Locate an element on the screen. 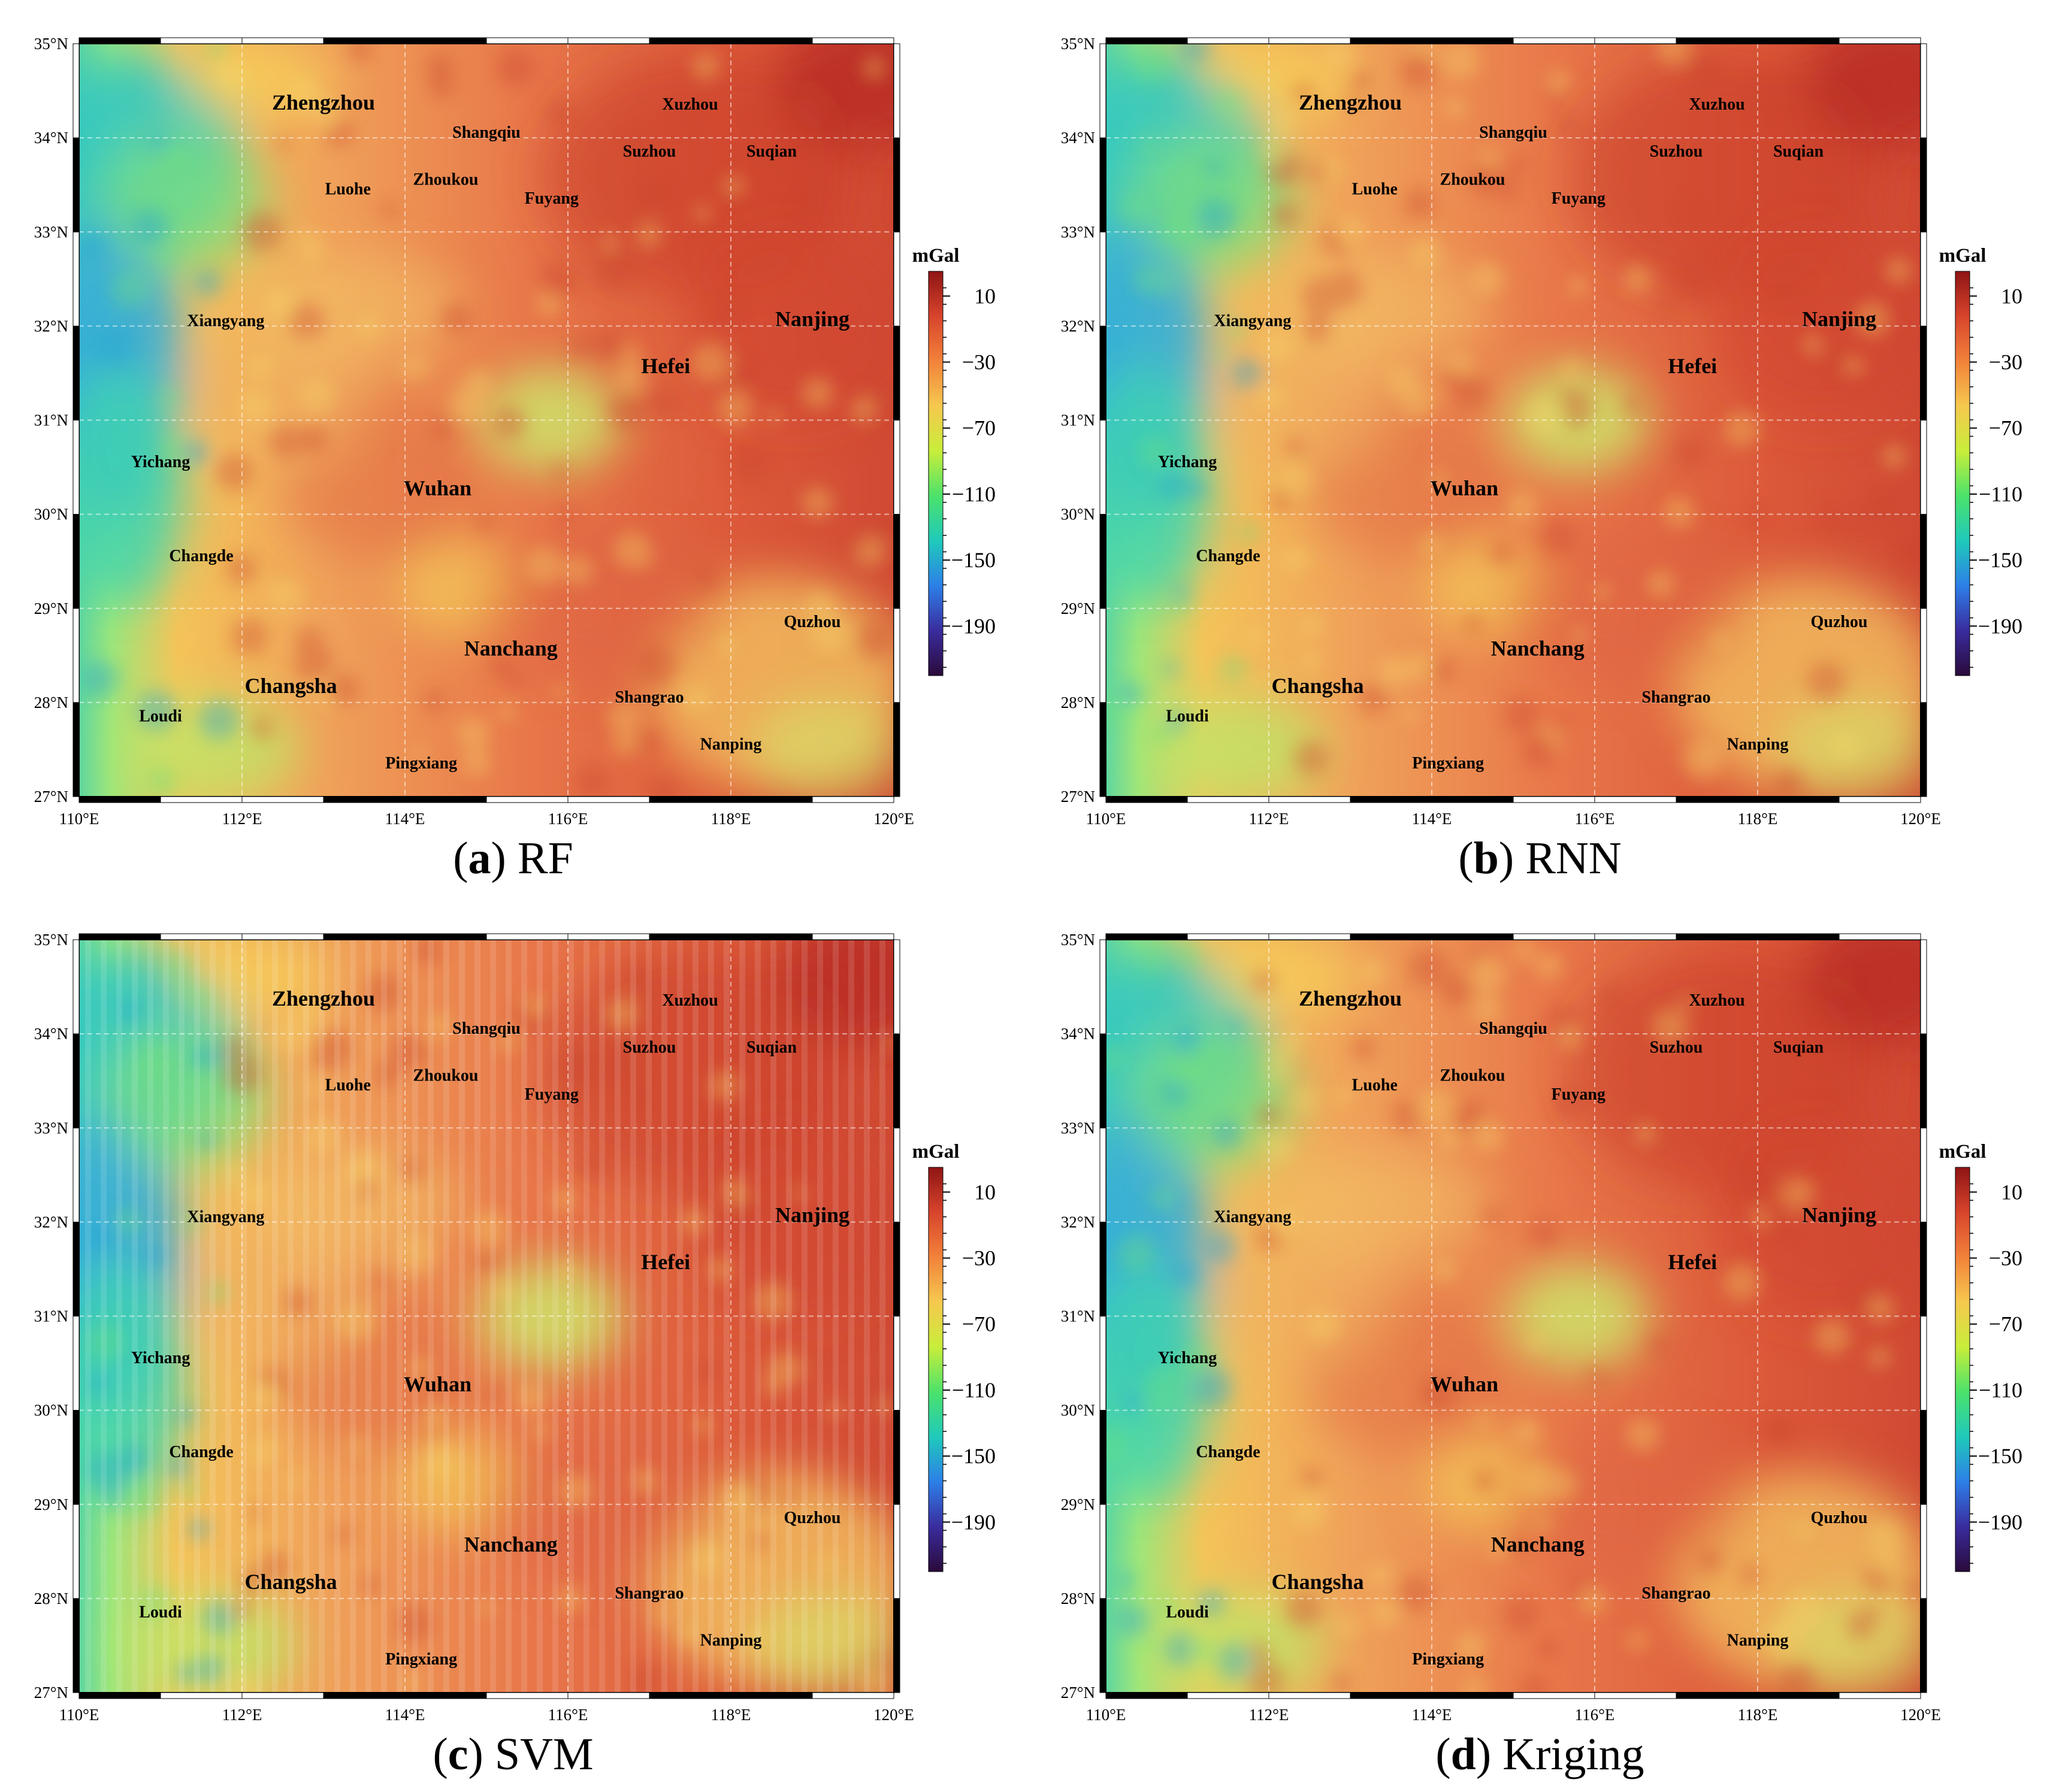 The height and width of the screenshot is (1792, 2053). colorbar-tick-label: 10 is located at coordinates (2011, 296).